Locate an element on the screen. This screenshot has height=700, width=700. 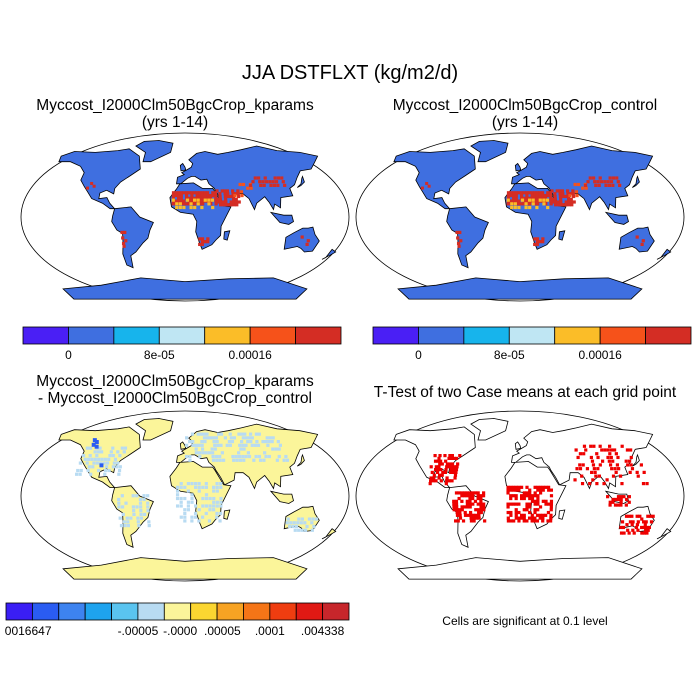
colorbar-tick-label: -.0000 is located at coordinates (180, 631).